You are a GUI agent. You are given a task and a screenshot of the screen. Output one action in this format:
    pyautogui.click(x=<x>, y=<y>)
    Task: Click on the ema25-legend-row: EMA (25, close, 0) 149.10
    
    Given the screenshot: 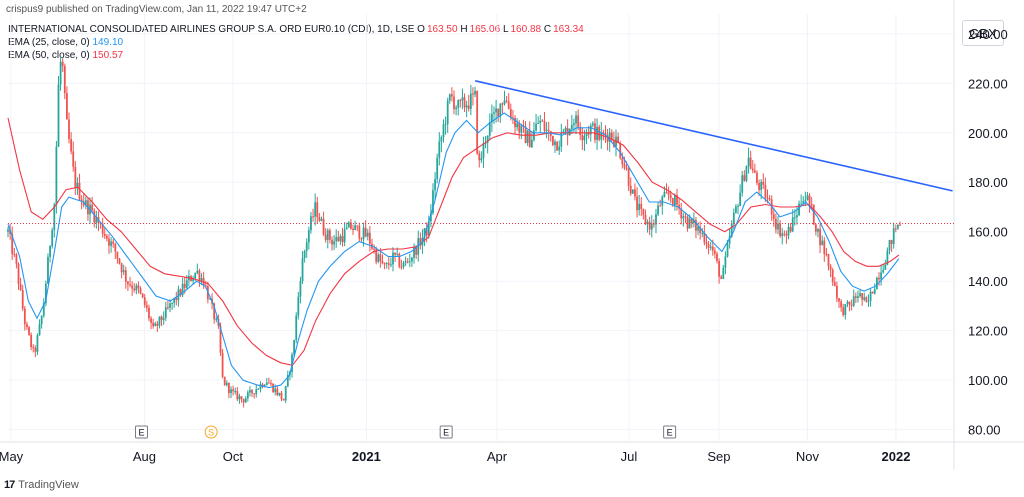 What is the action you would take?
    pyautogui.click(x=296, y=42)
    